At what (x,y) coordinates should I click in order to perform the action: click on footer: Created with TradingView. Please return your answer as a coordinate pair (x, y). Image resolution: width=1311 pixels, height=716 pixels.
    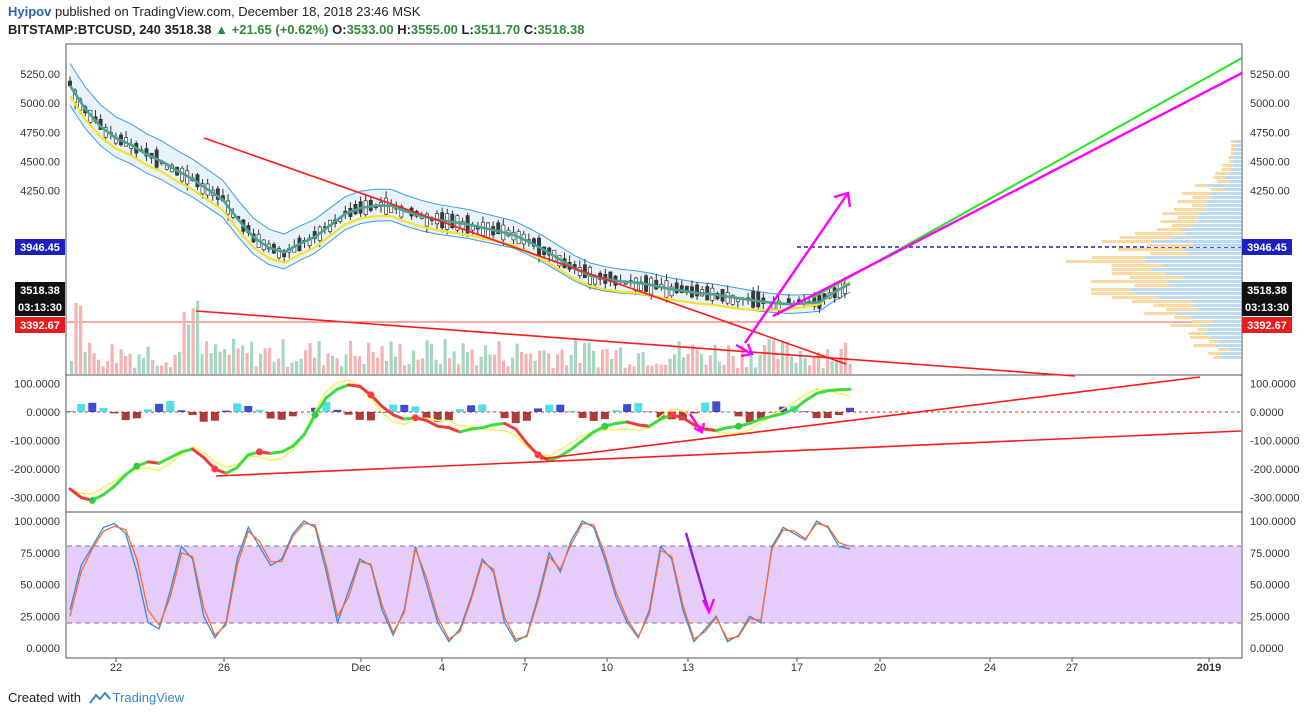
    Looking at the image, I should click on (96, 697).